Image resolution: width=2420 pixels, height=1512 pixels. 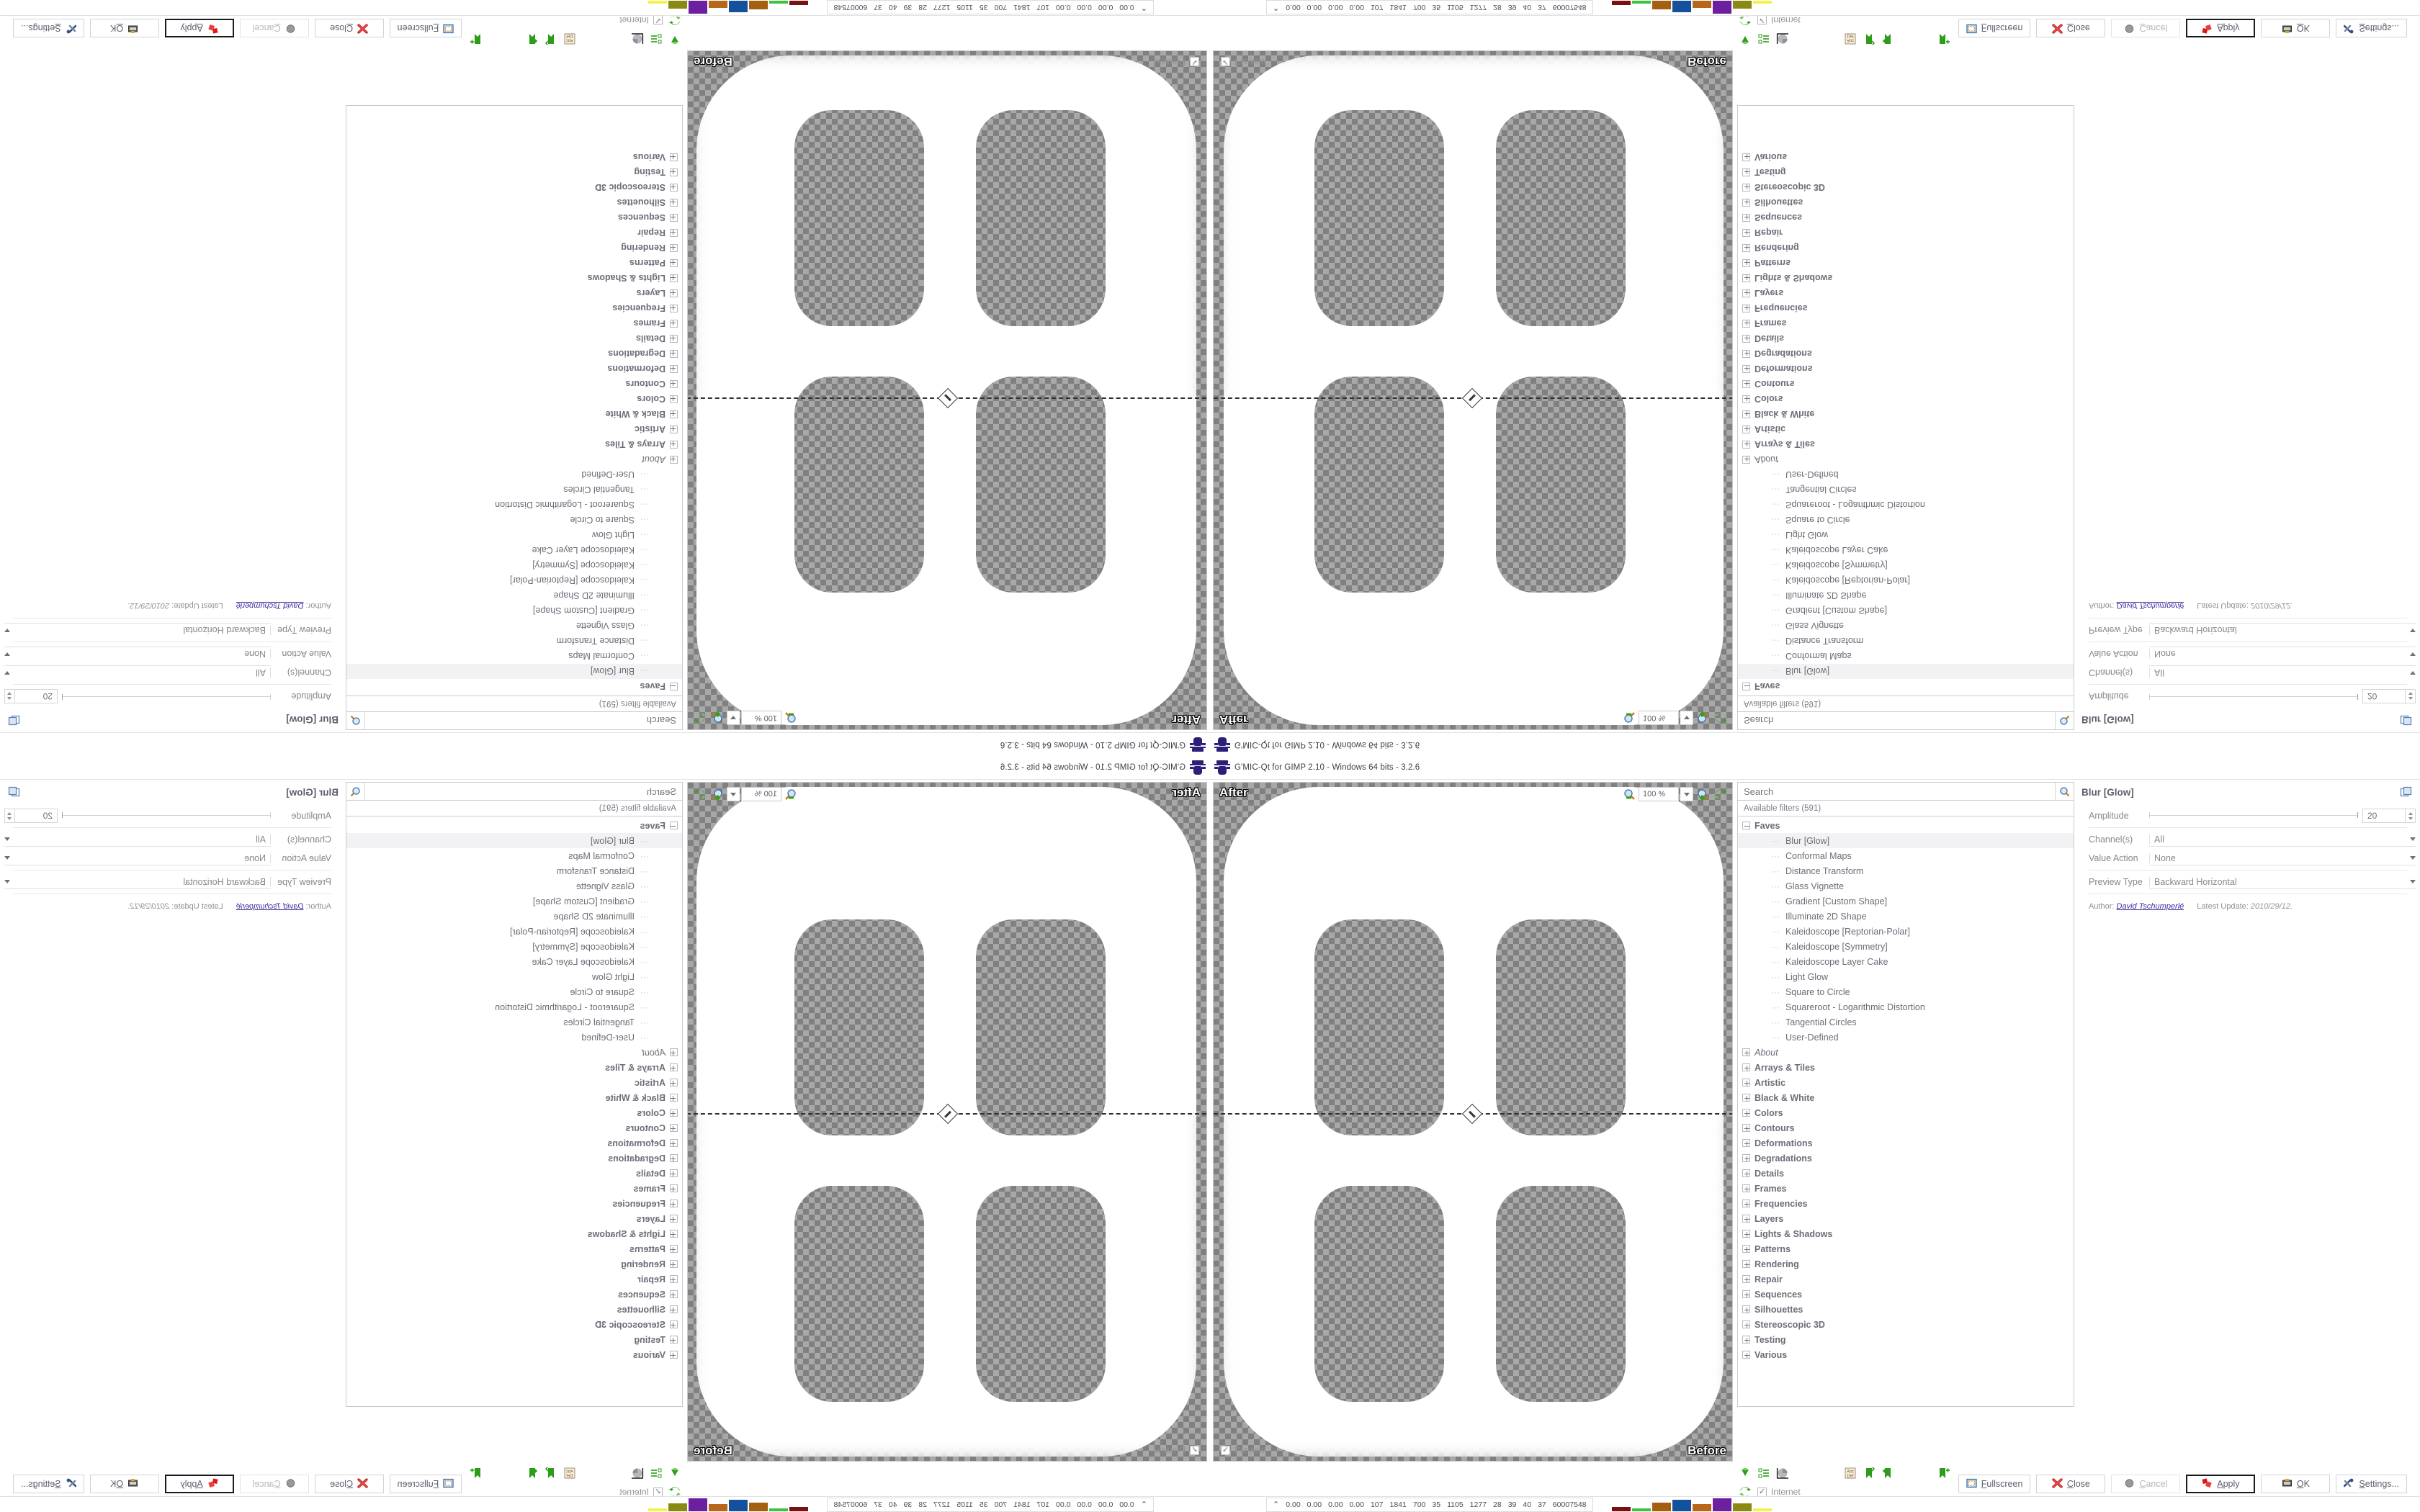 I want to click on abc-default-icon: Abc Def, so click(x=570, y=1473).